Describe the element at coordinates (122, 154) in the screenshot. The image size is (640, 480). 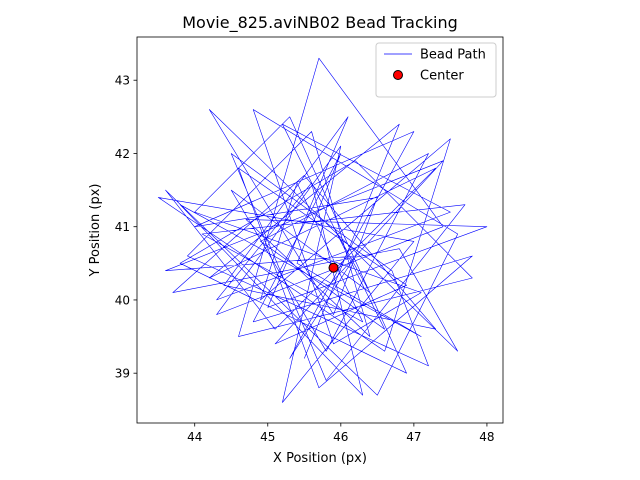
I see `y-tick-label: 42` at that location.